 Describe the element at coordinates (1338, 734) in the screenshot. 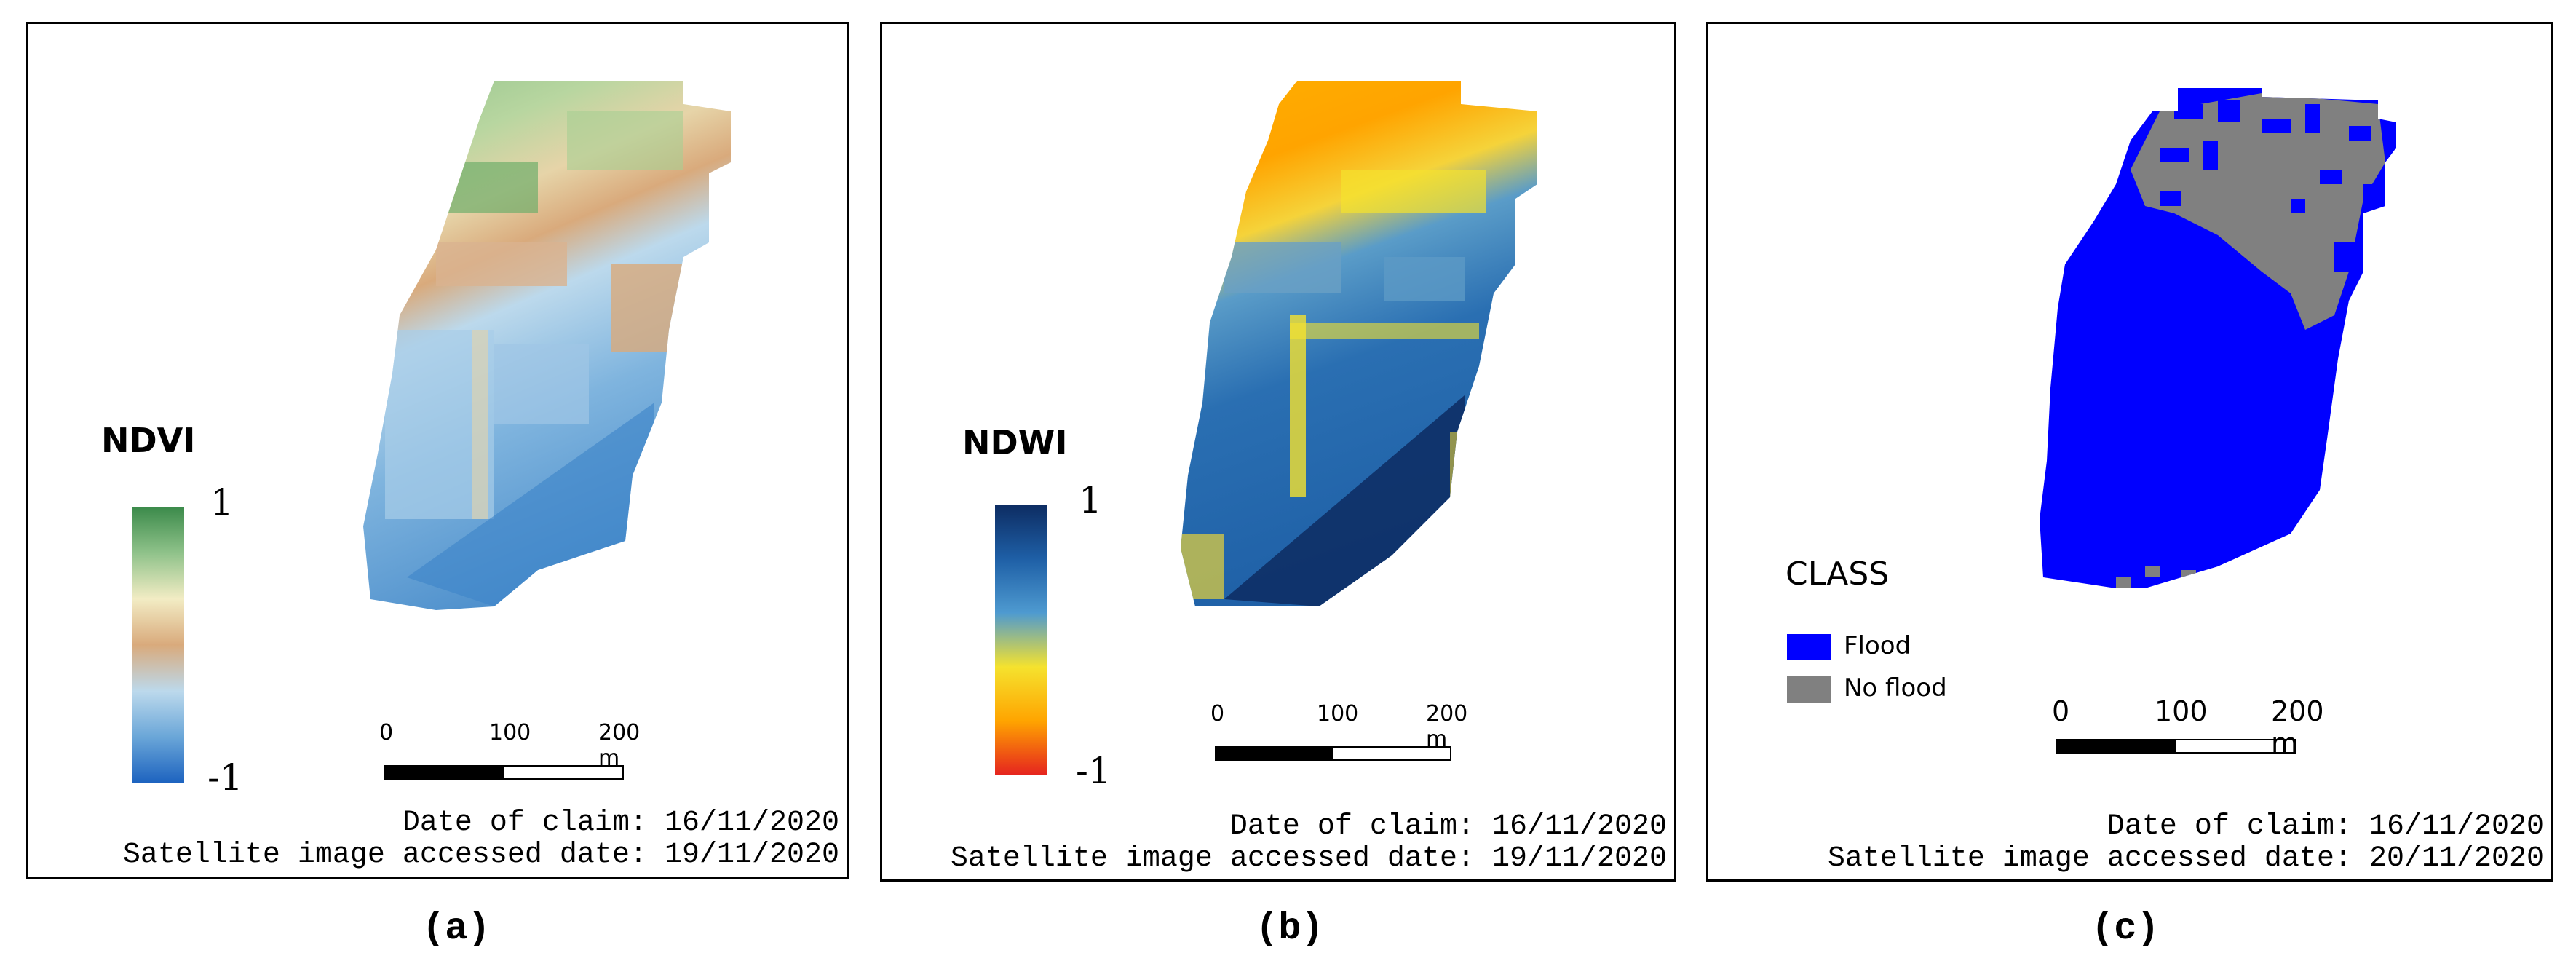

I see `ndwi-scale-bar: 0 100 200 m` at that location.